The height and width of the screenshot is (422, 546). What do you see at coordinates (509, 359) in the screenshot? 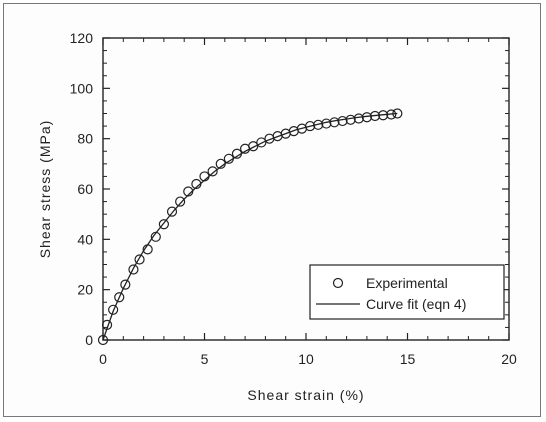
I see `x-tick-label: 20` at bounding box center [509, 359].